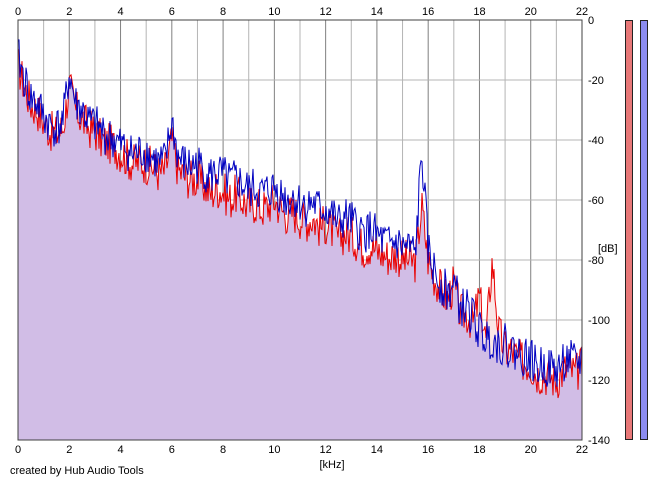 The width and height of the screenshot is (664, 482). What do you see at coordinates (172, 450) in the screenshot?
I see `x-tick-label: 6` at bounding box center [172, 450].